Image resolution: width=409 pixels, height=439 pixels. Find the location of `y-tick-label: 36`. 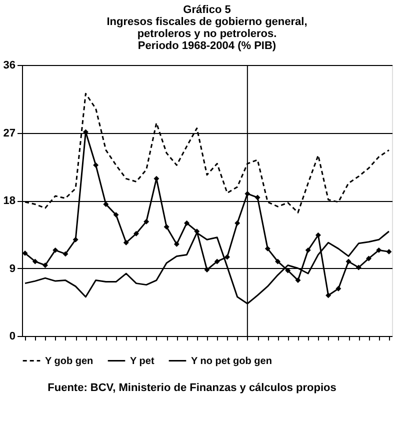

y-tick-label: 36 is located at coordinates (9, 66).